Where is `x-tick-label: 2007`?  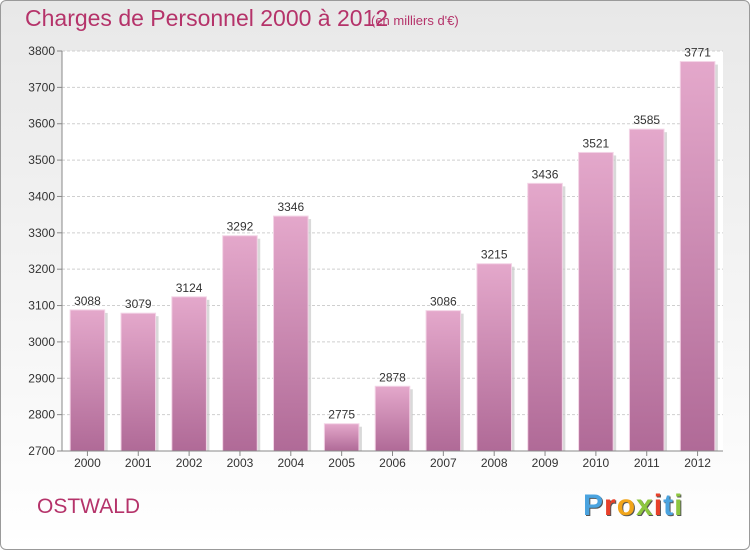
x-tick-label: 2007 is located at coordinates (443, 463).